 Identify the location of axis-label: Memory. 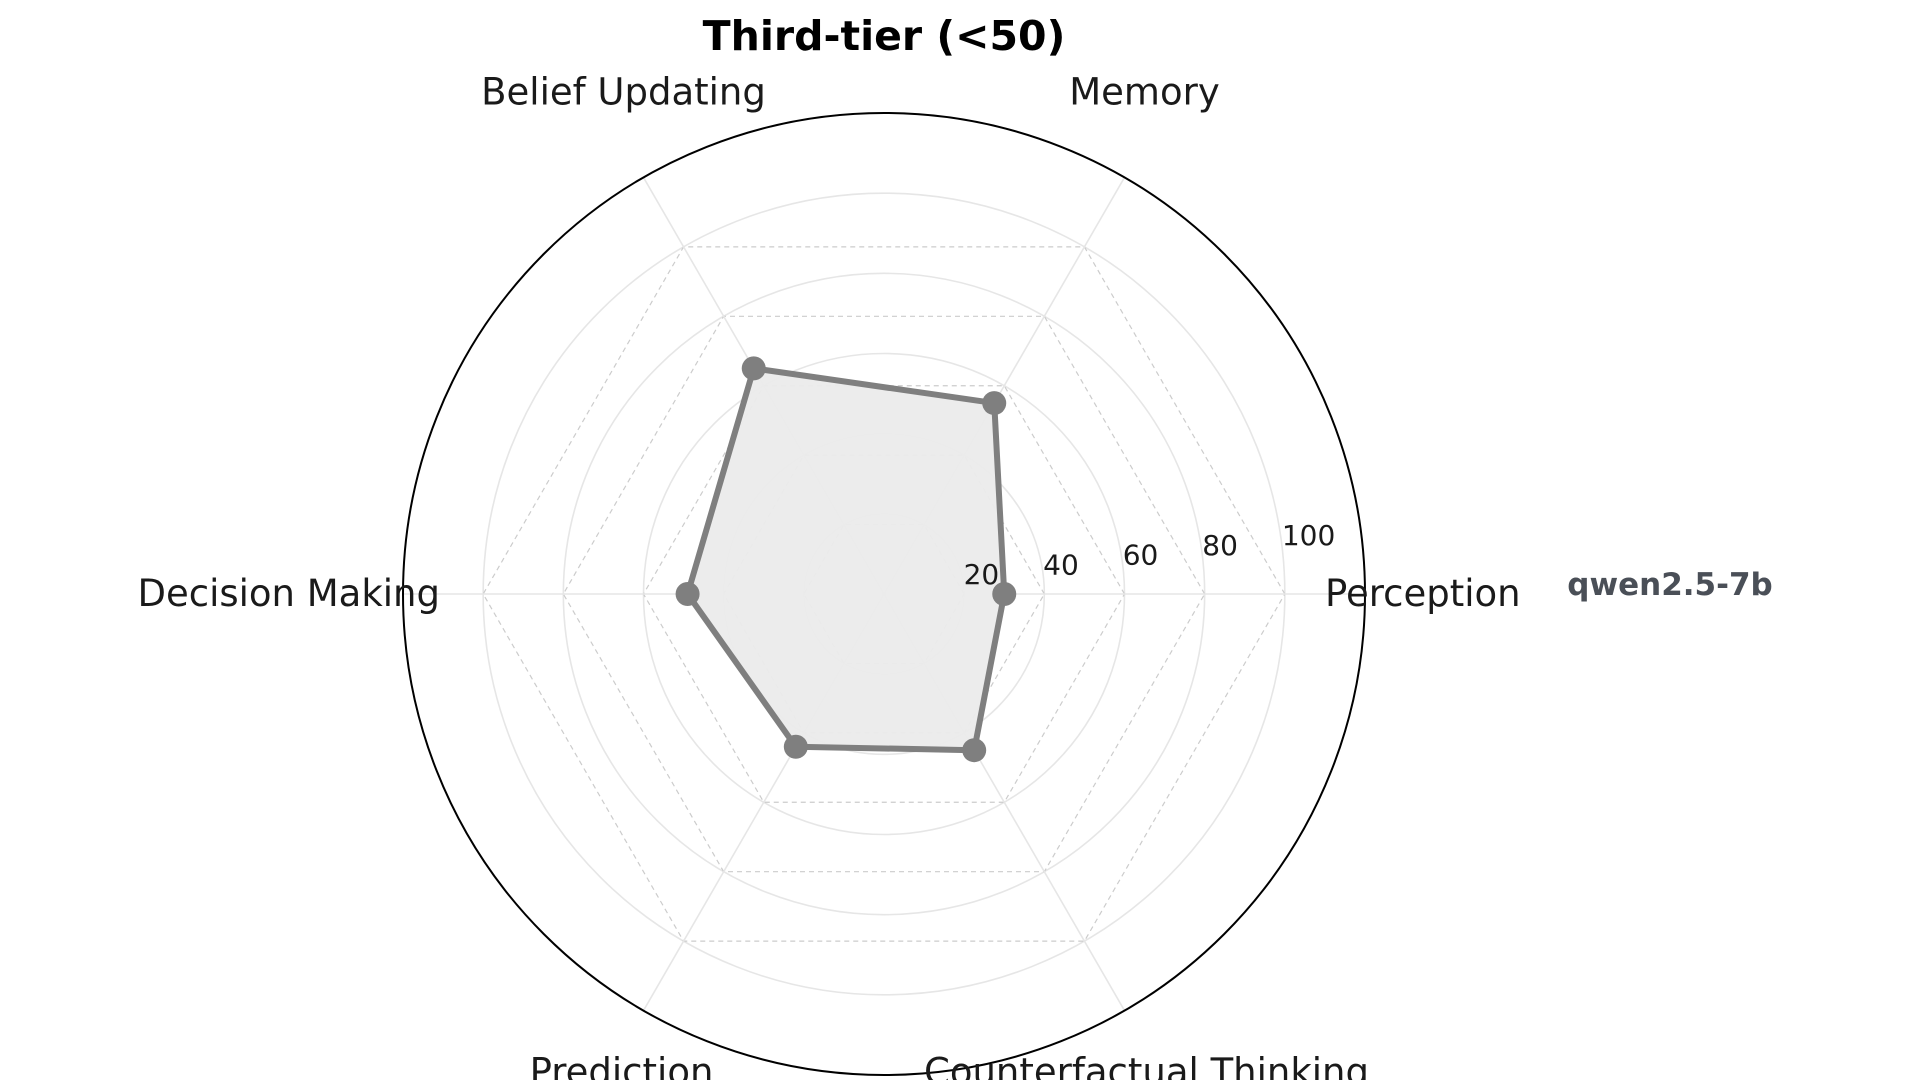
(1144, 91).